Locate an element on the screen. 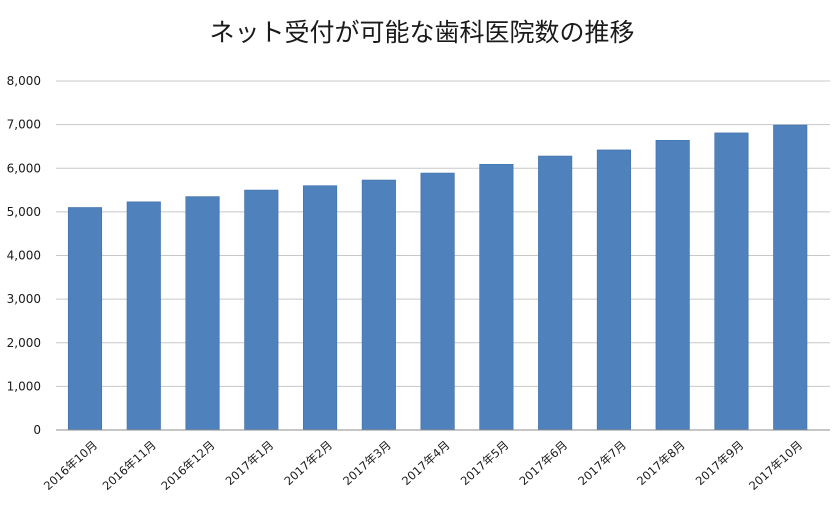 This screenshot has height=519, width=840. x-tick-label: 2017年6月 is located at coordinates (544, 463).